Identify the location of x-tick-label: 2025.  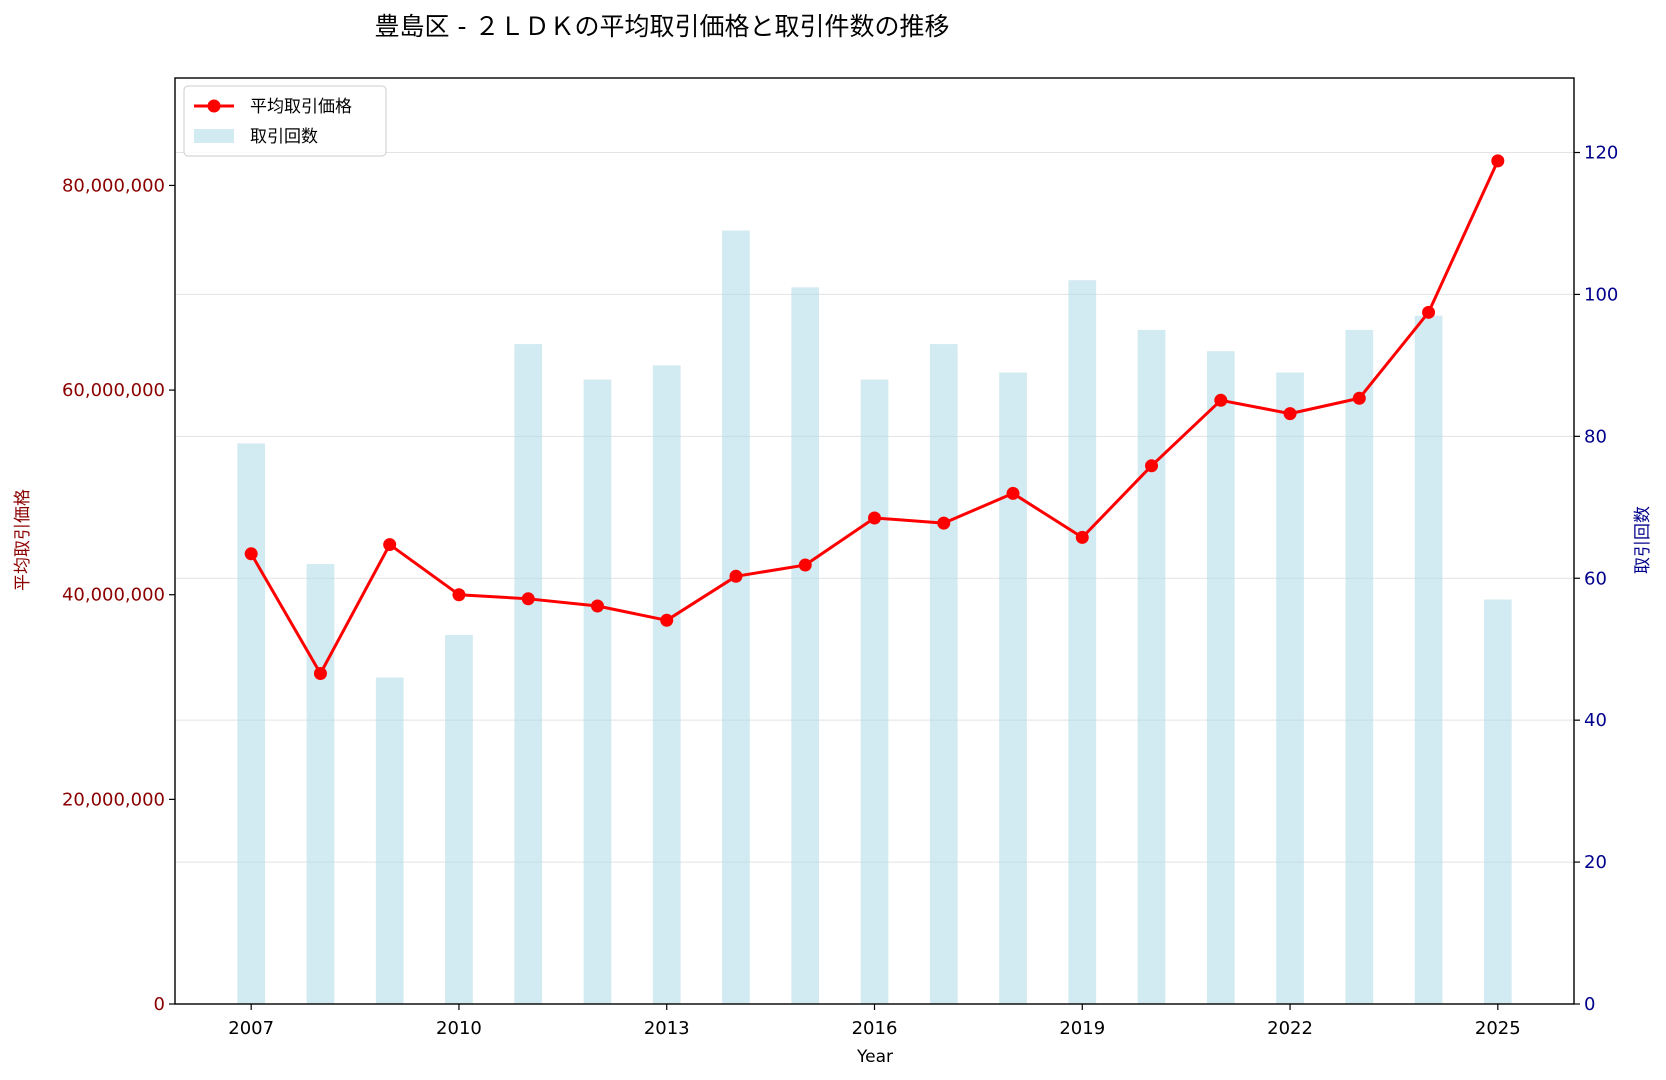
(1498, 1028).